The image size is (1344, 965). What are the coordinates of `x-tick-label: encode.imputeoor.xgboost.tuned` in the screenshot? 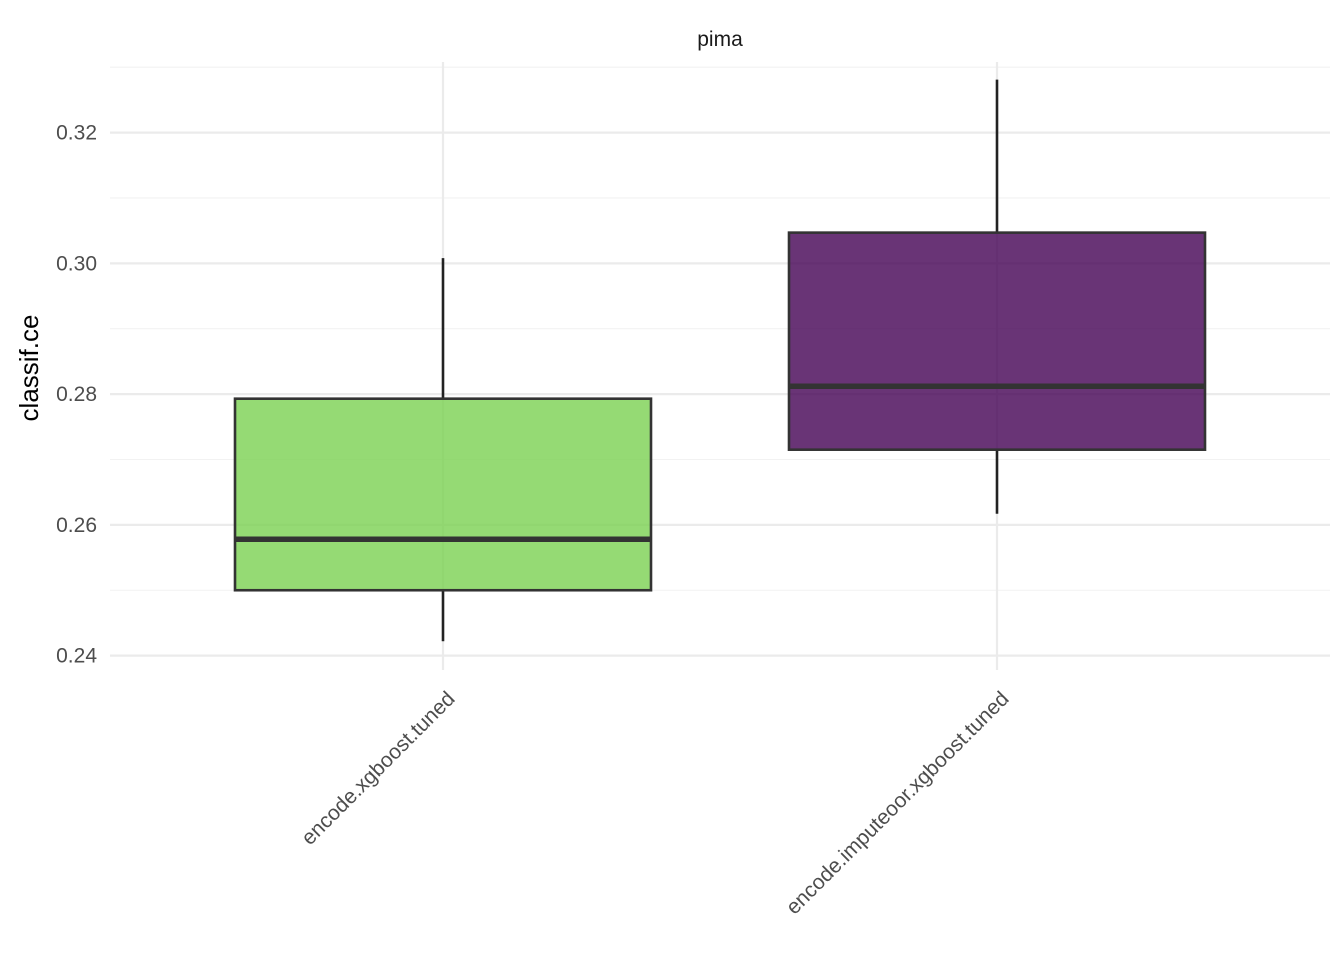 It's located at (898, 803).